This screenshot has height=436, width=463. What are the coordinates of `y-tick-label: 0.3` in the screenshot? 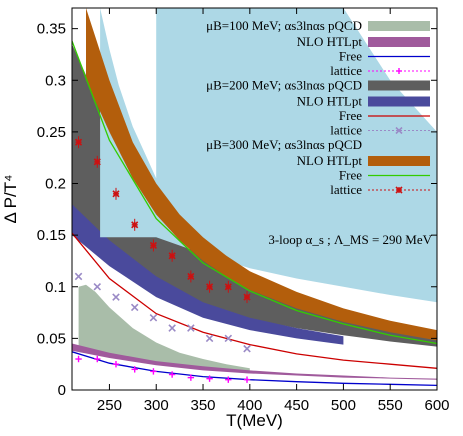 It's located at (55, 80).